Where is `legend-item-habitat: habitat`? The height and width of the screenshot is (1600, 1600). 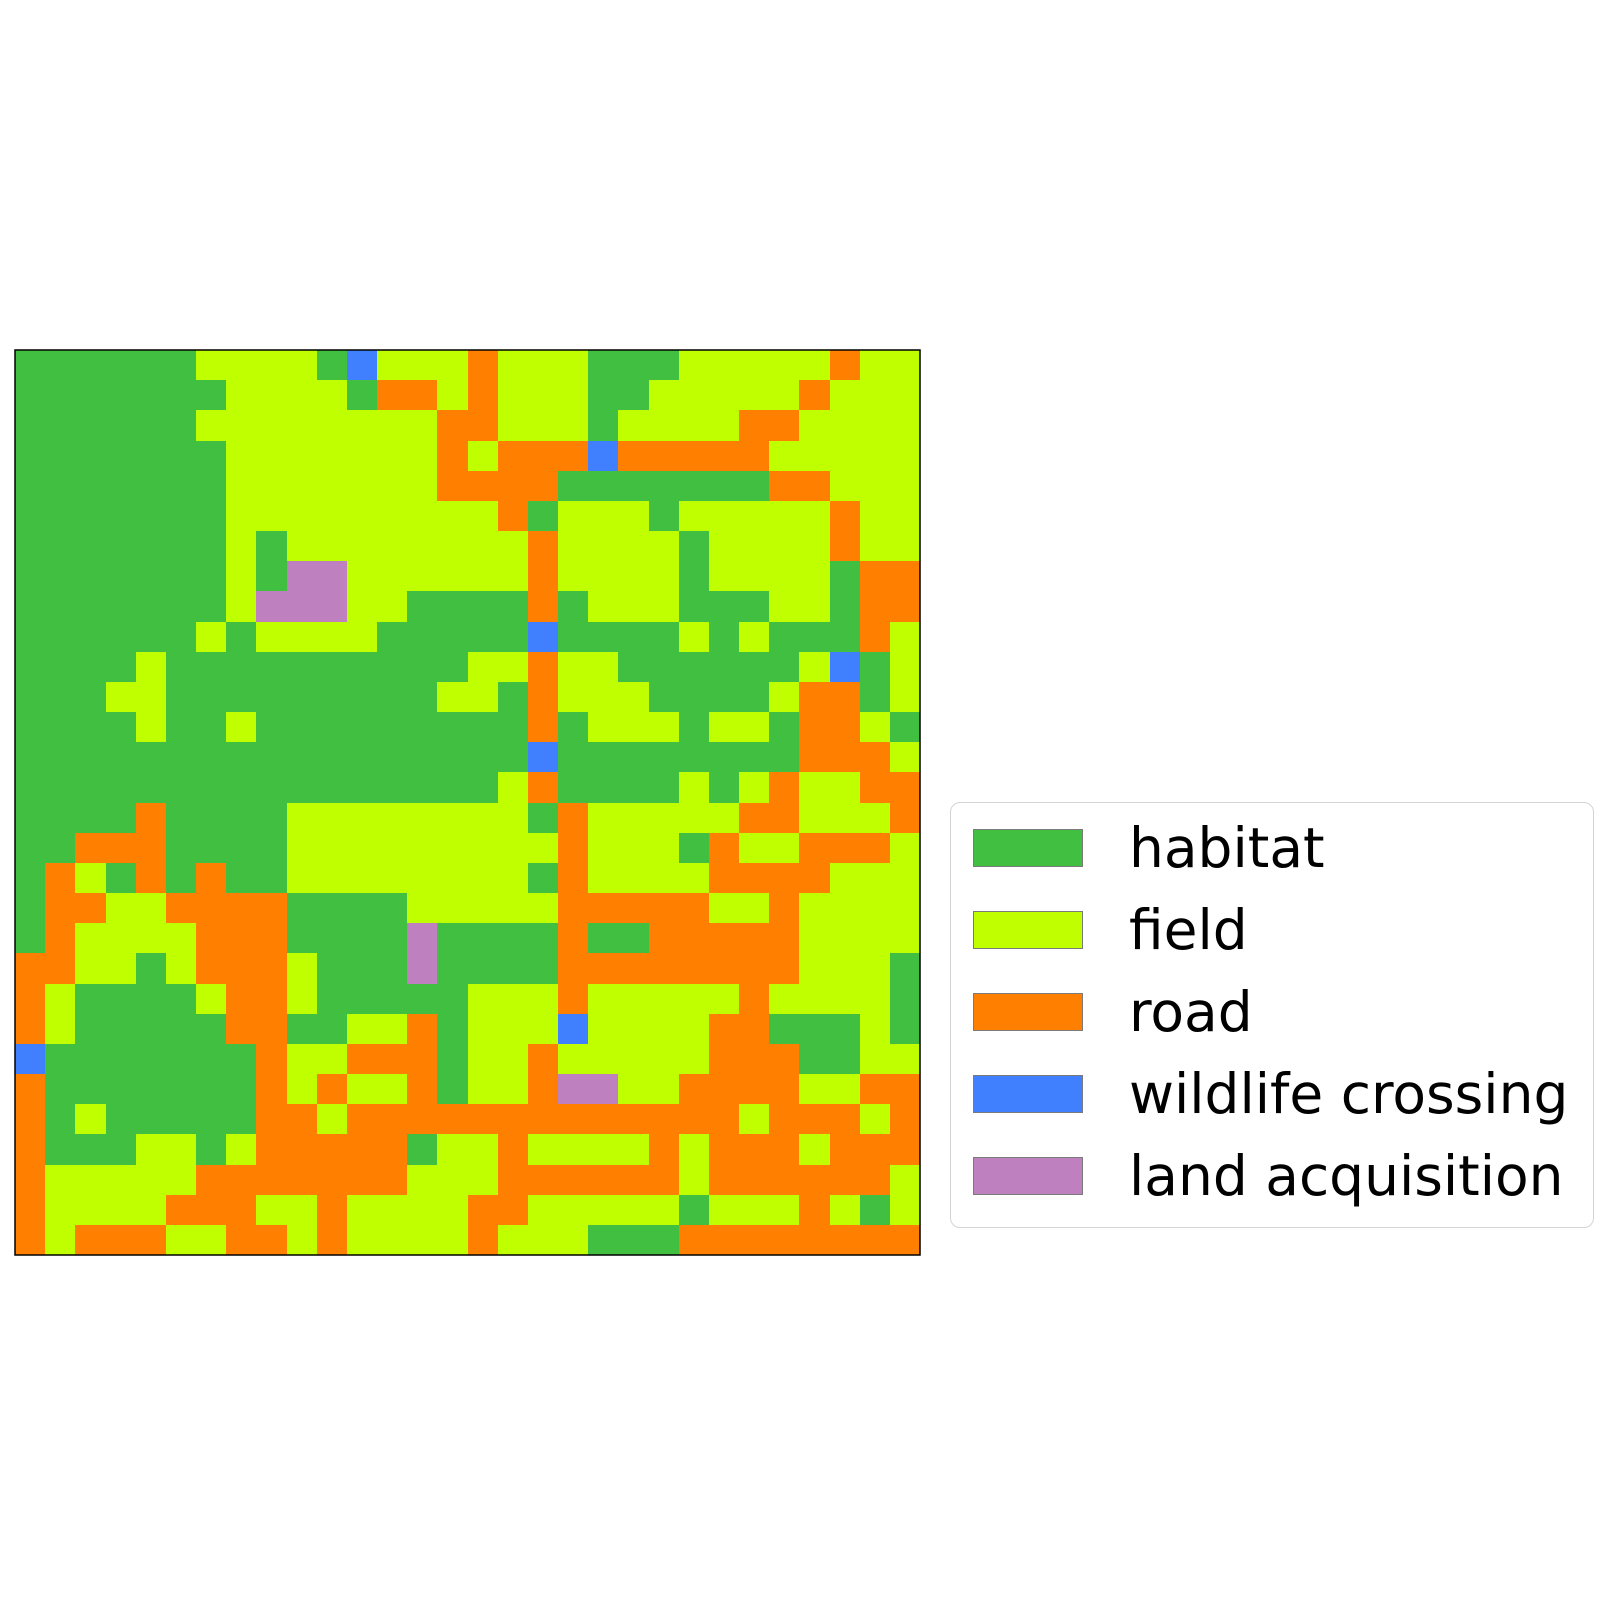
legend-item-habitat: habitat is located at coordinates (1272, 848).